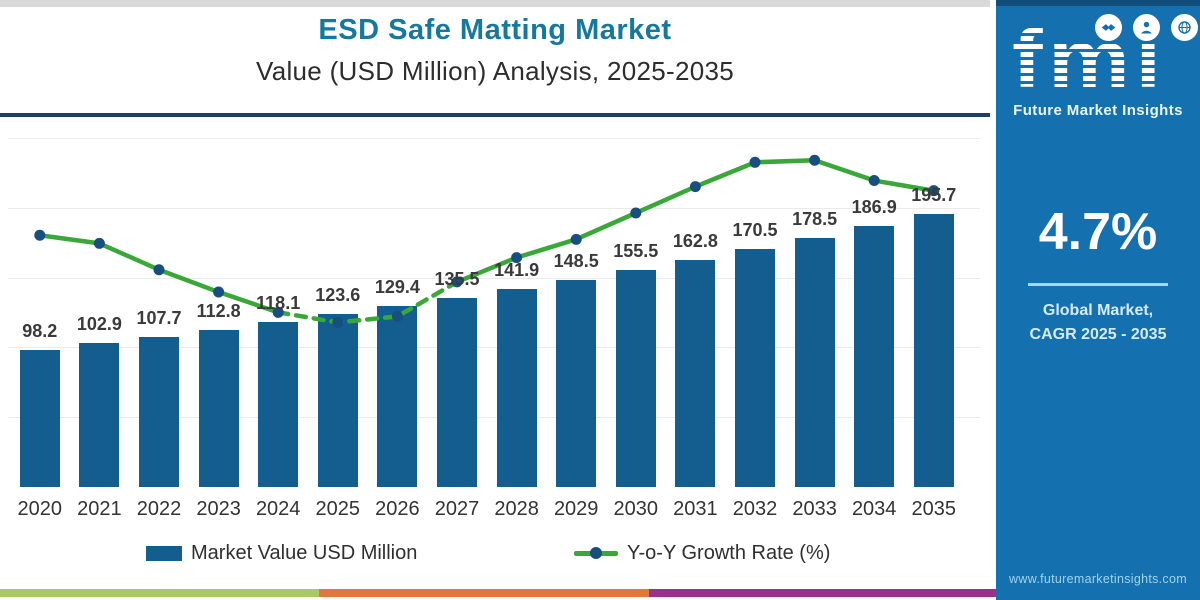  What do you see at coordinates (729, 553) in the screenshot?
I see `legend-label-growth-rate: Y-o-Y Growth Rate (%)` at bounding box center [729, 553].